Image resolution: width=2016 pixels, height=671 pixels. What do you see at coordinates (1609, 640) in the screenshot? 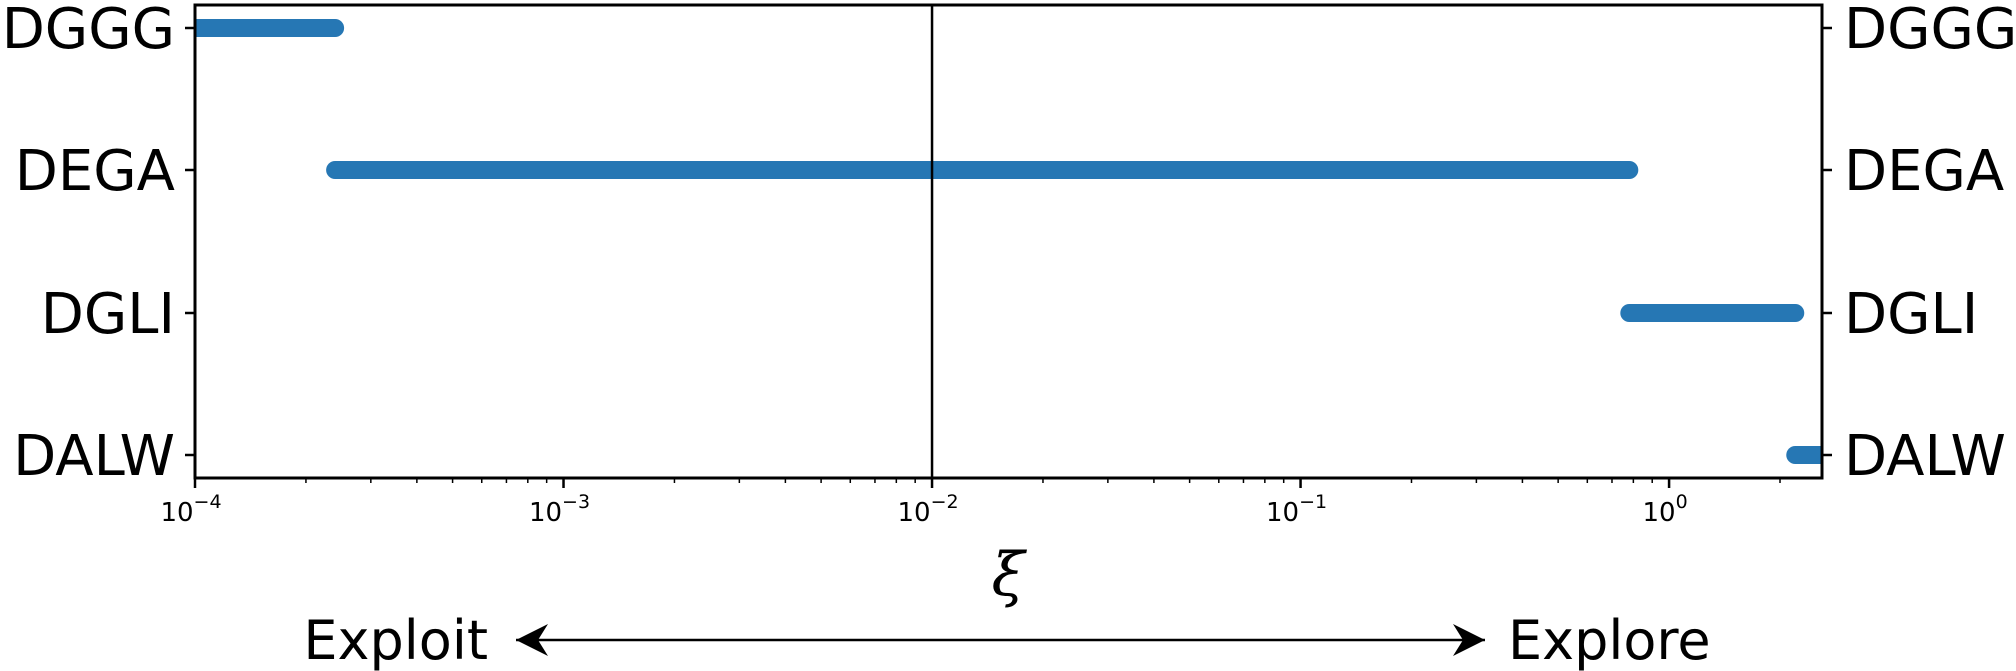
I see `explore-label: Explore` at bounding box center [1609, 640].